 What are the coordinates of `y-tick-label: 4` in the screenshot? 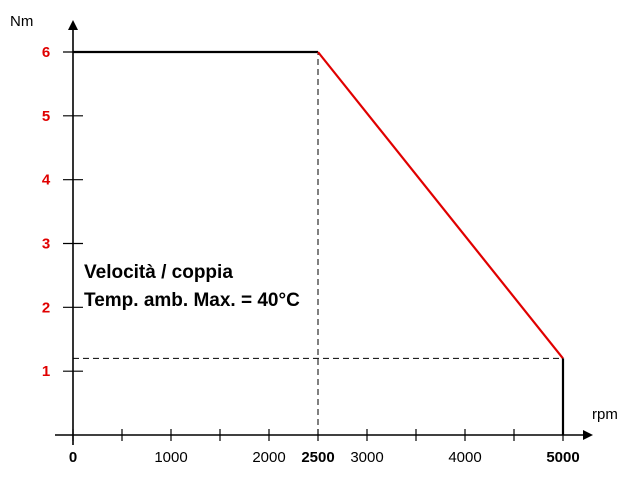 It's located at (46, 180).